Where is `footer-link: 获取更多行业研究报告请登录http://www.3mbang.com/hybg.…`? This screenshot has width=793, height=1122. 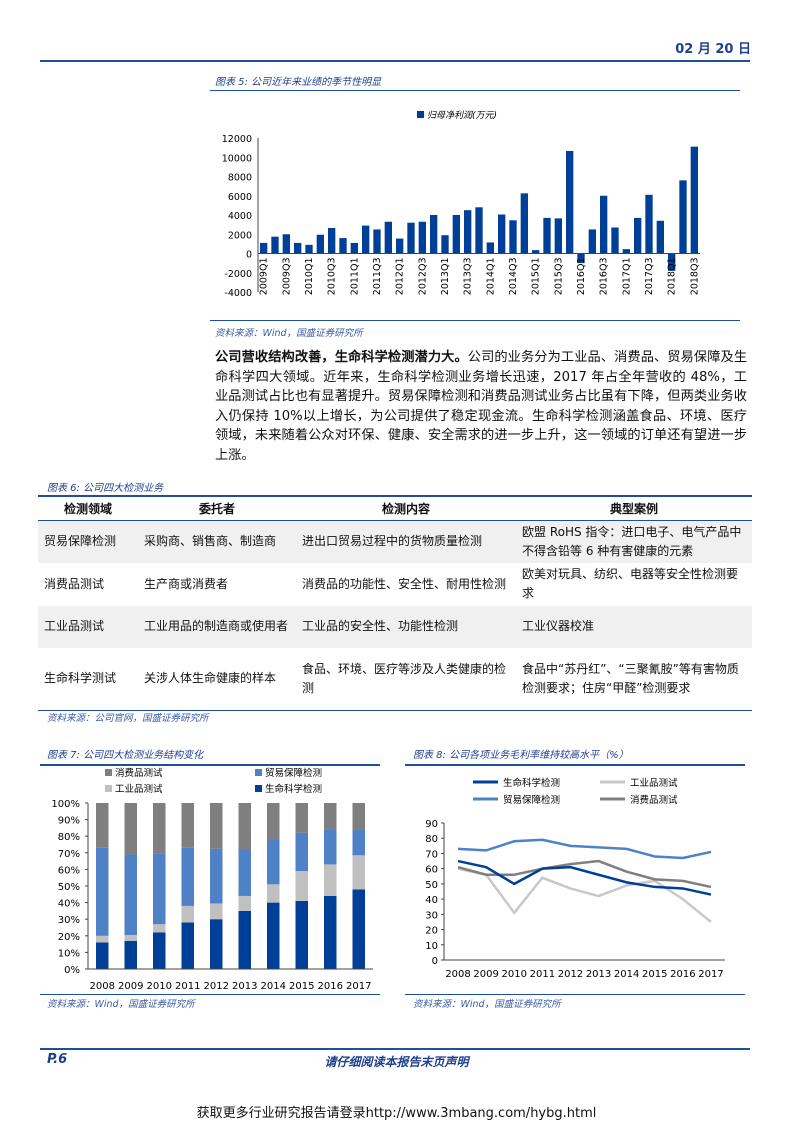
footer-link: 获取更多行业研究报告请登录http://www.3mbang.com/hybg.… is located at coordinates (396, 1113).